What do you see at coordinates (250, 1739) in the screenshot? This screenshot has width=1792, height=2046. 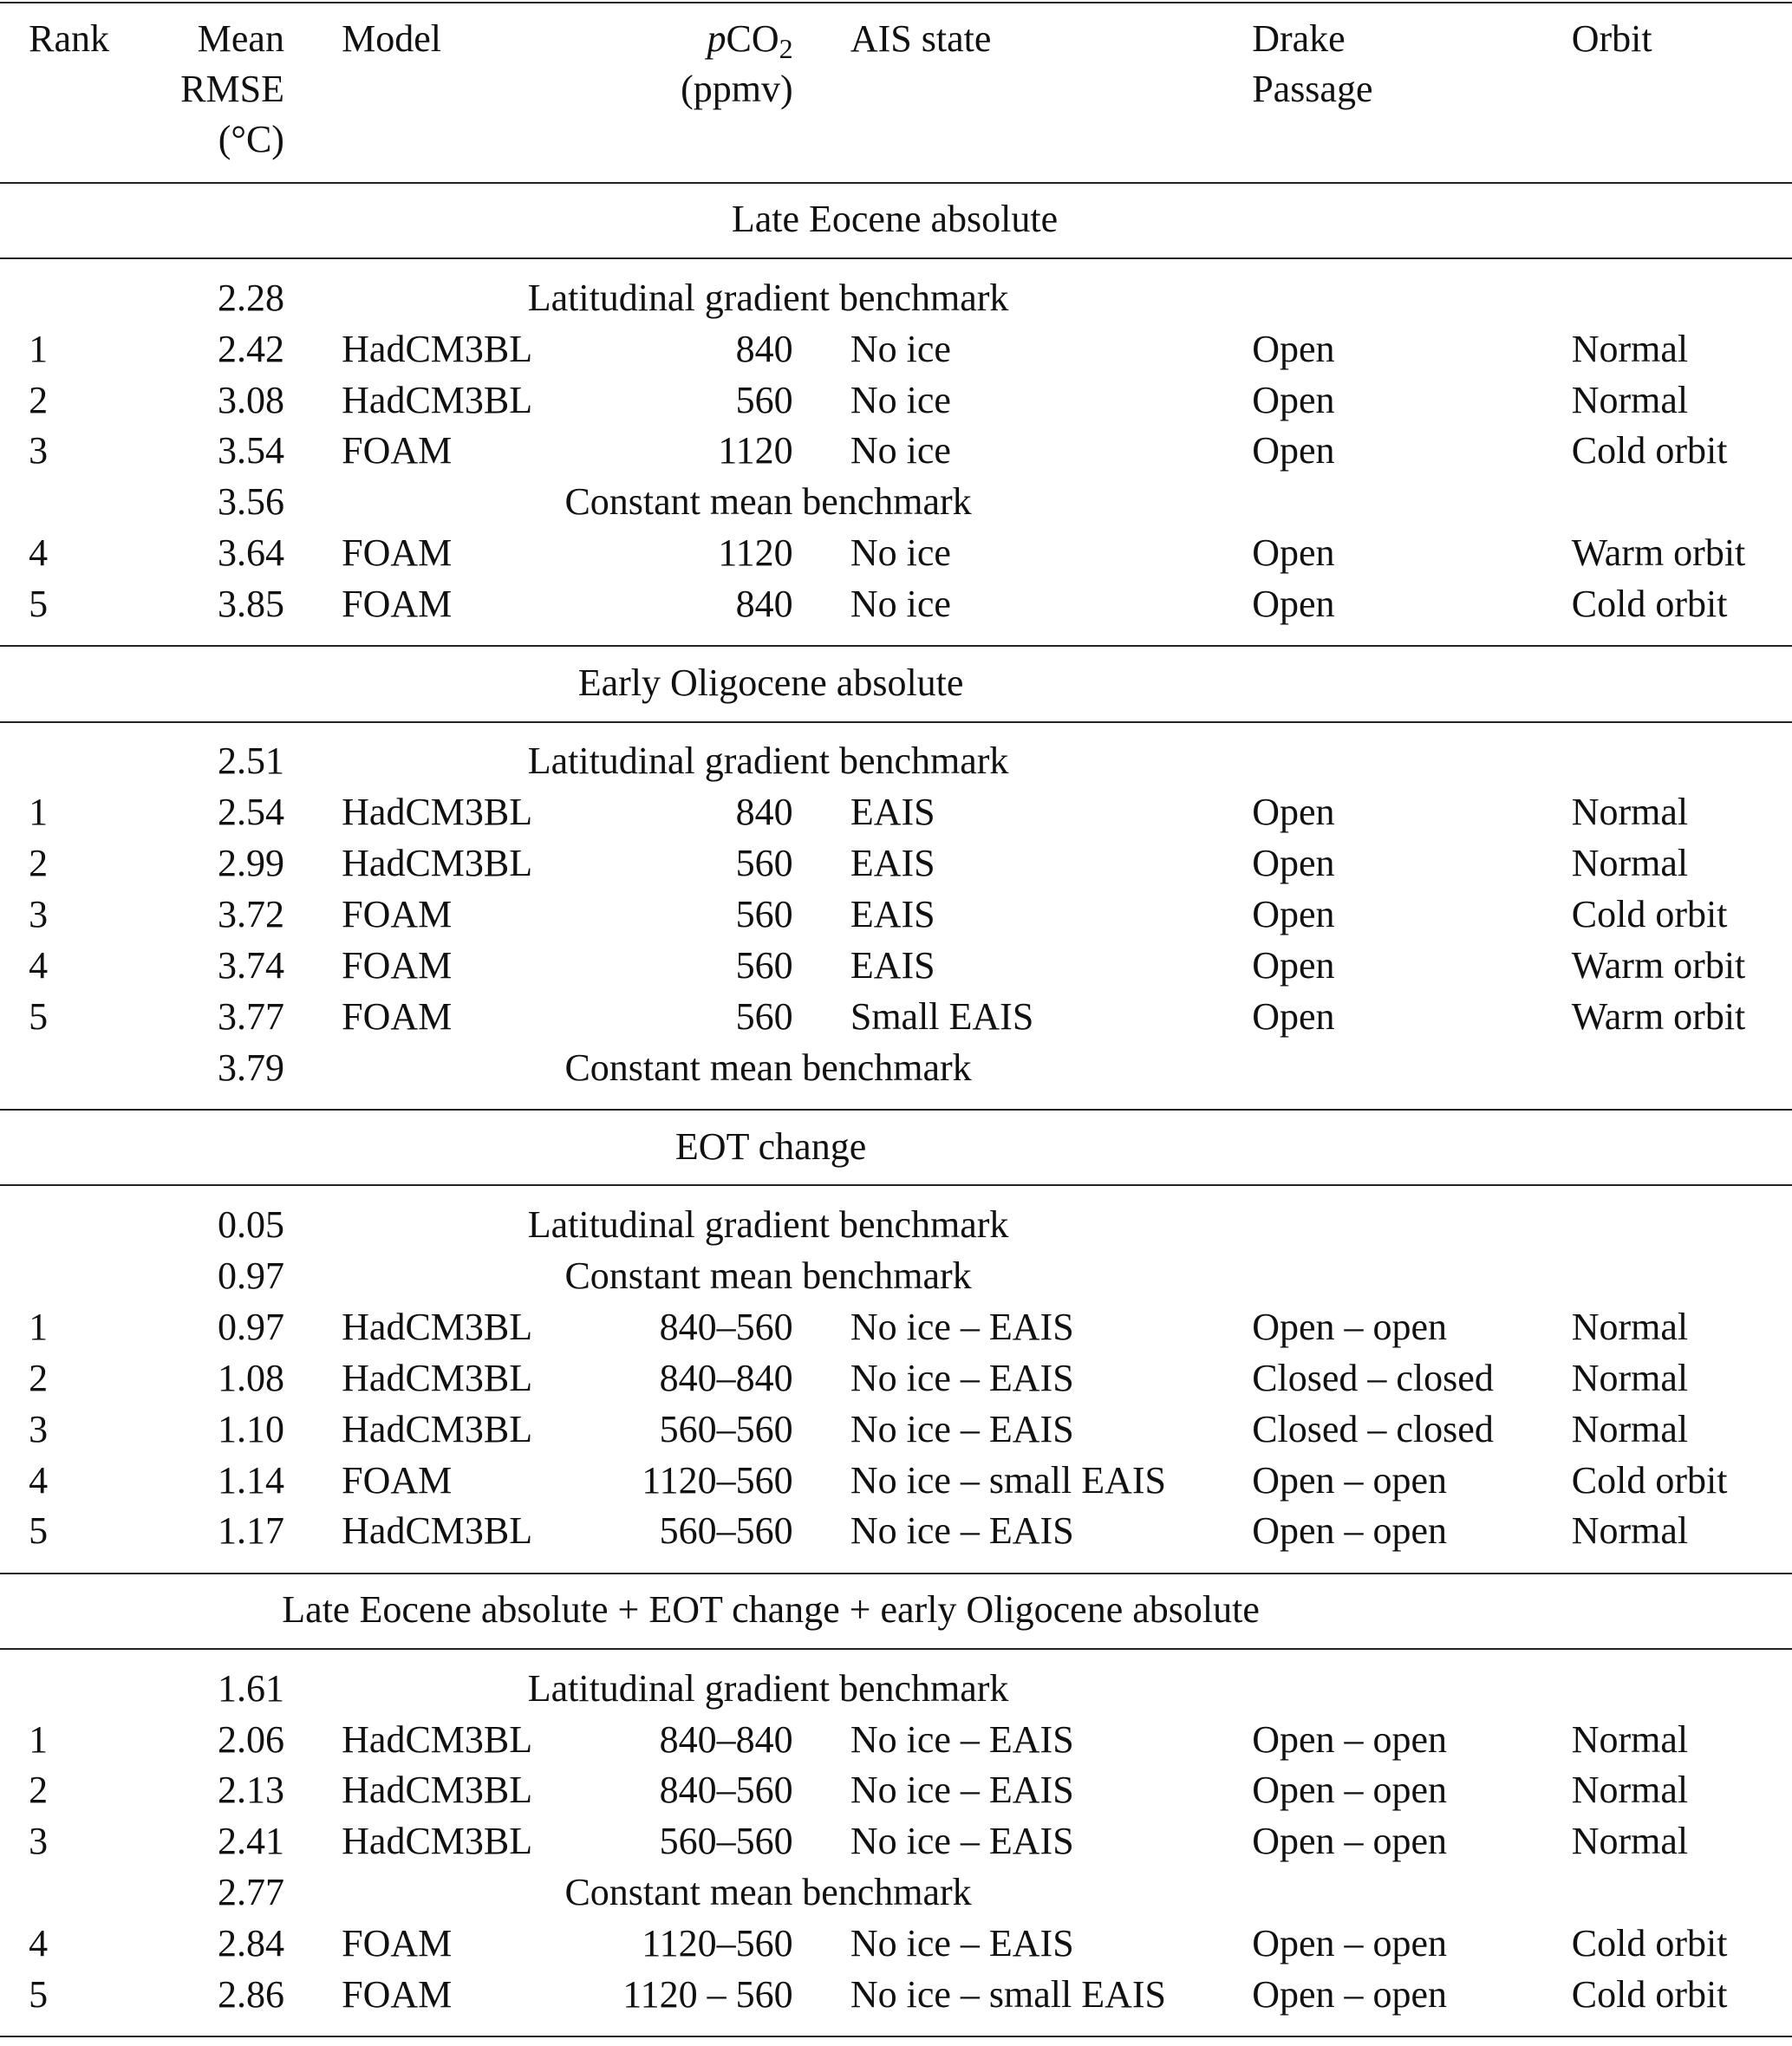 I see `table-cell: 2.06` at bounding box center [250, 1739].